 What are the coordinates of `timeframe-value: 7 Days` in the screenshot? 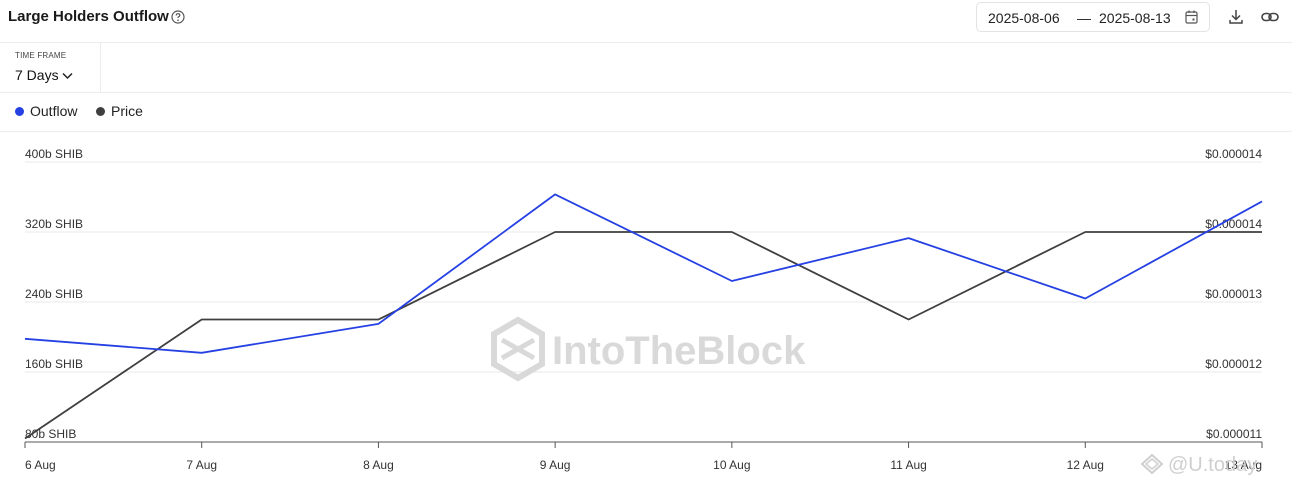 It's located at (37, 75).